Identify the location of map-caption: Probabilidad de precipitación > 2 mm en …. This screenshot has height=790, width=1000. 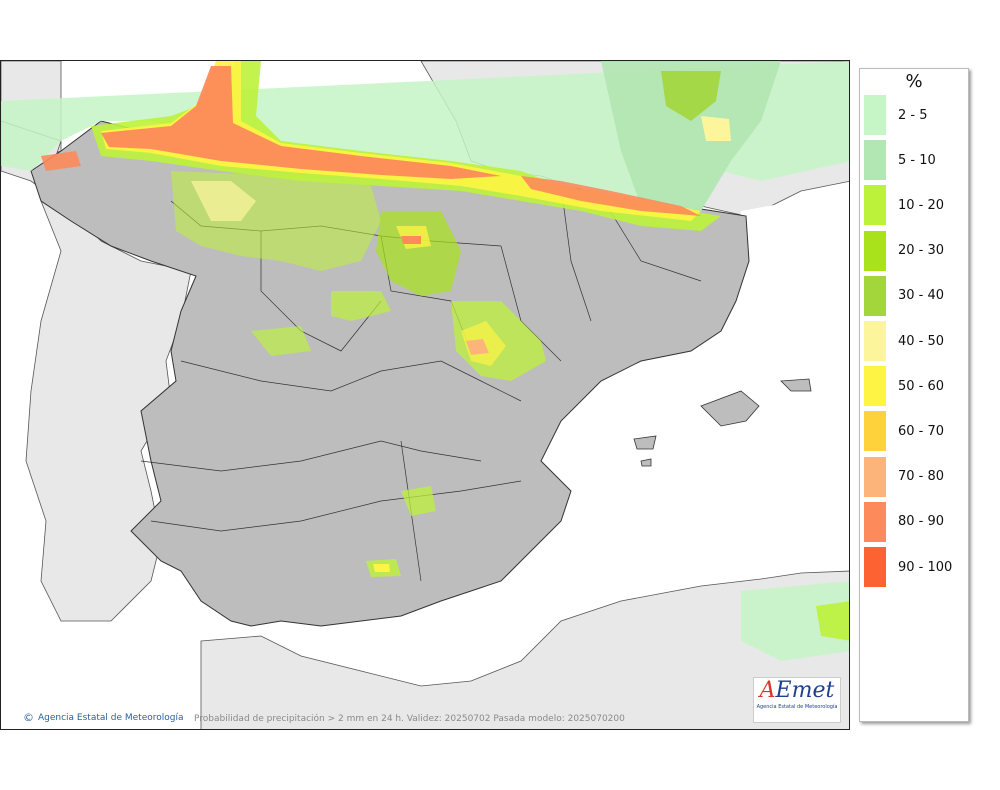
(409, 719).